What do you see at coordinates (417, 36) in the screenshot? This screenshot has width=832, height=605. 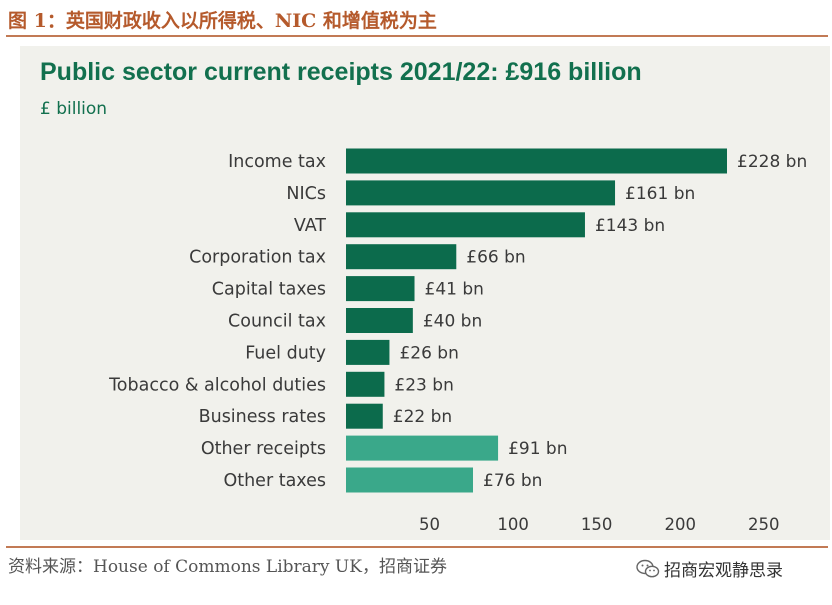 I see `top-divider` at bounding box center [417, 36].